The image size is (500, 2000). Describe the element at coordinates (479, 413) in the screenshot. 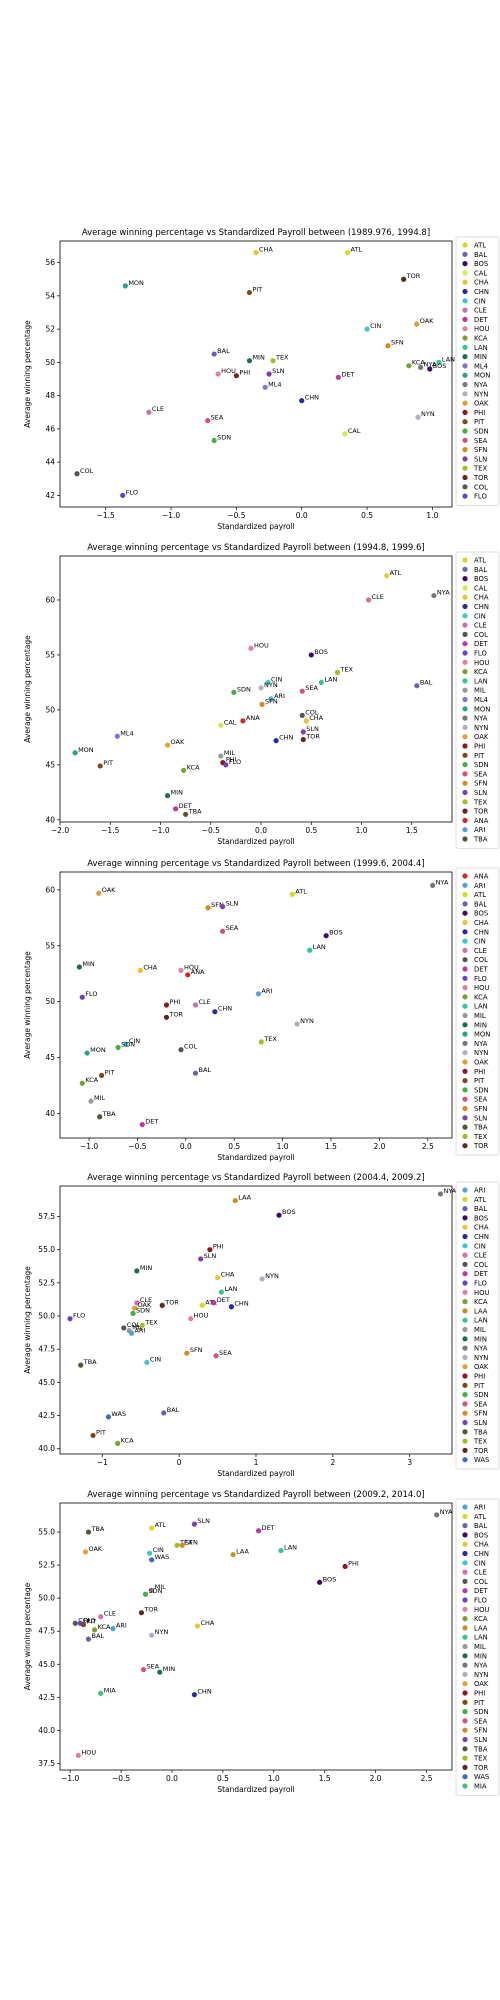

I see `legend-entry-phi: PHI` at that location.